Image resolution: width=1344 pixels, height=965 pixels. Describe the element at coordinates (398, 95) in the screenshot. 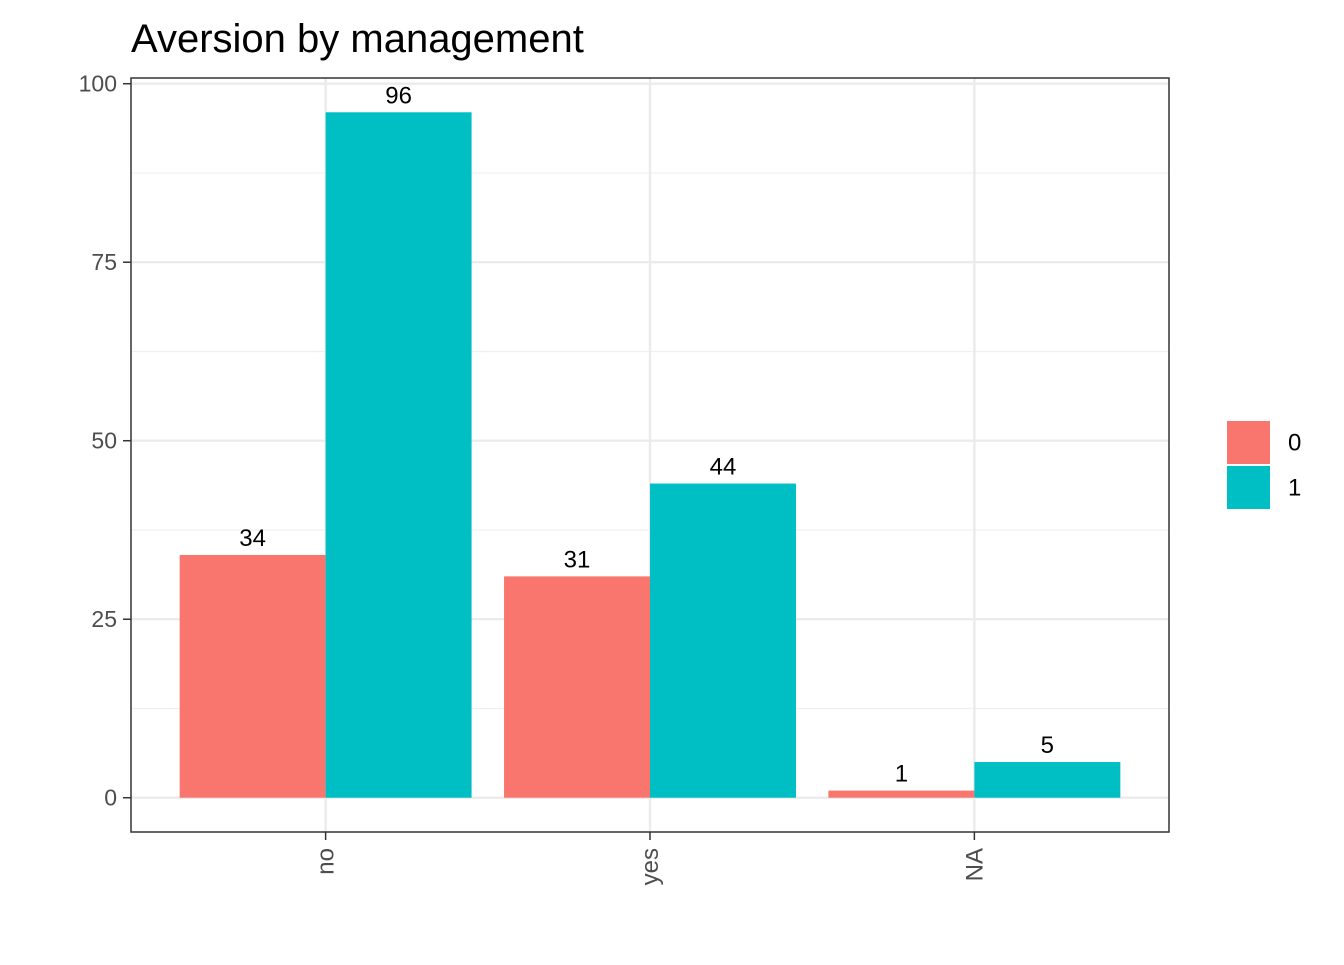

I see `data-label: 96` at that location.